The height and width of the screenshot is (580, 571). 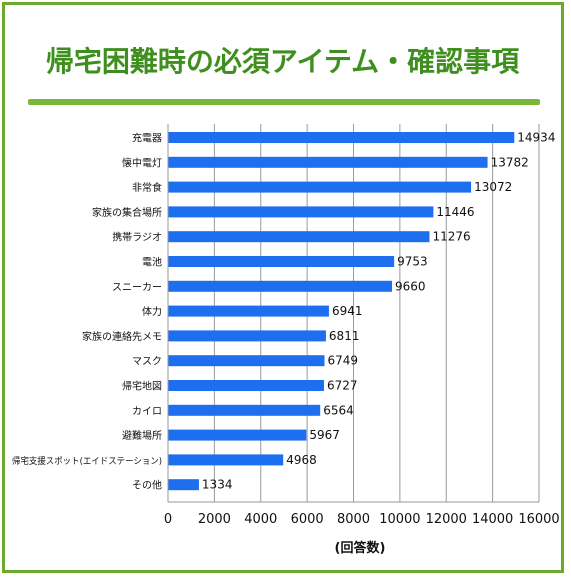 I want to click on value-label: 1334, so click(x=217, y=485).